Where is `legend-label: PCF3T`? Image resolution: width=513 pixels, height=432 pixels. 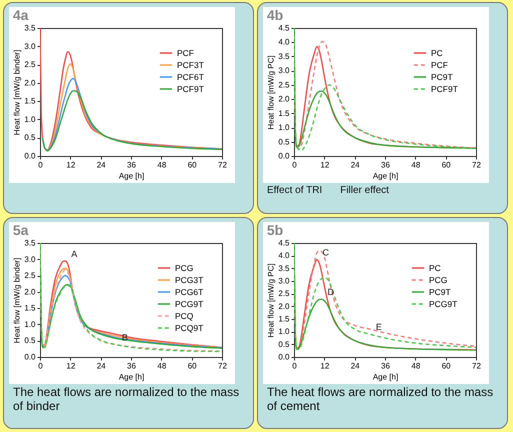
legend-label: PCF3T is located at coordinates (190, 65).